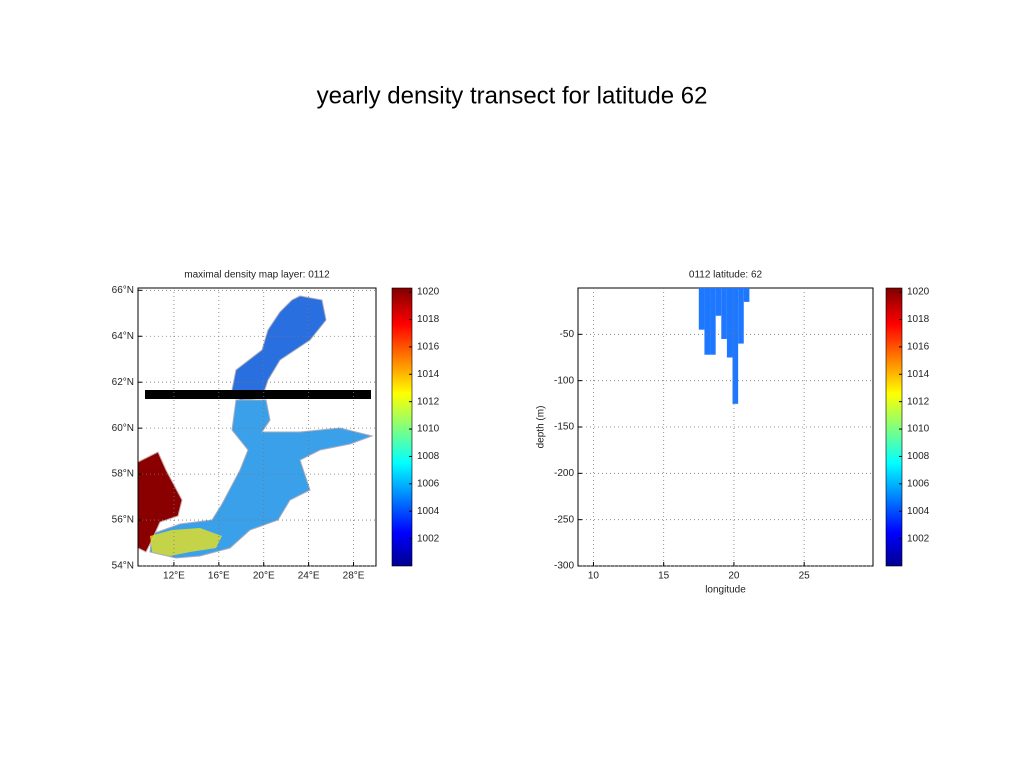  I want to click on x-tick-label: 25, so click(805, 576).